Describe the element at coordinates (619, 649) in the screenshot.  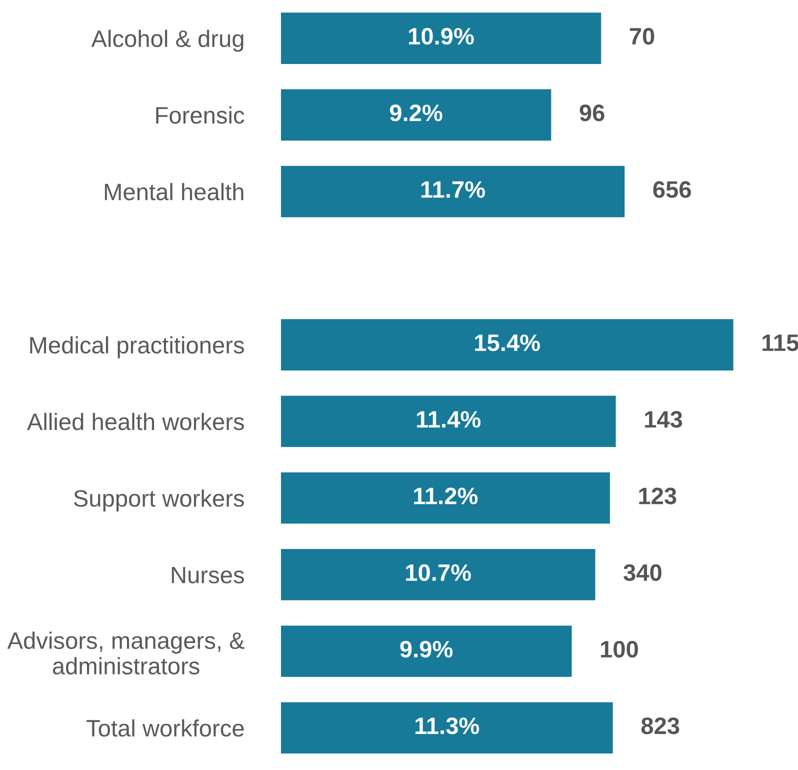
I see `annotation: 100` at that location.